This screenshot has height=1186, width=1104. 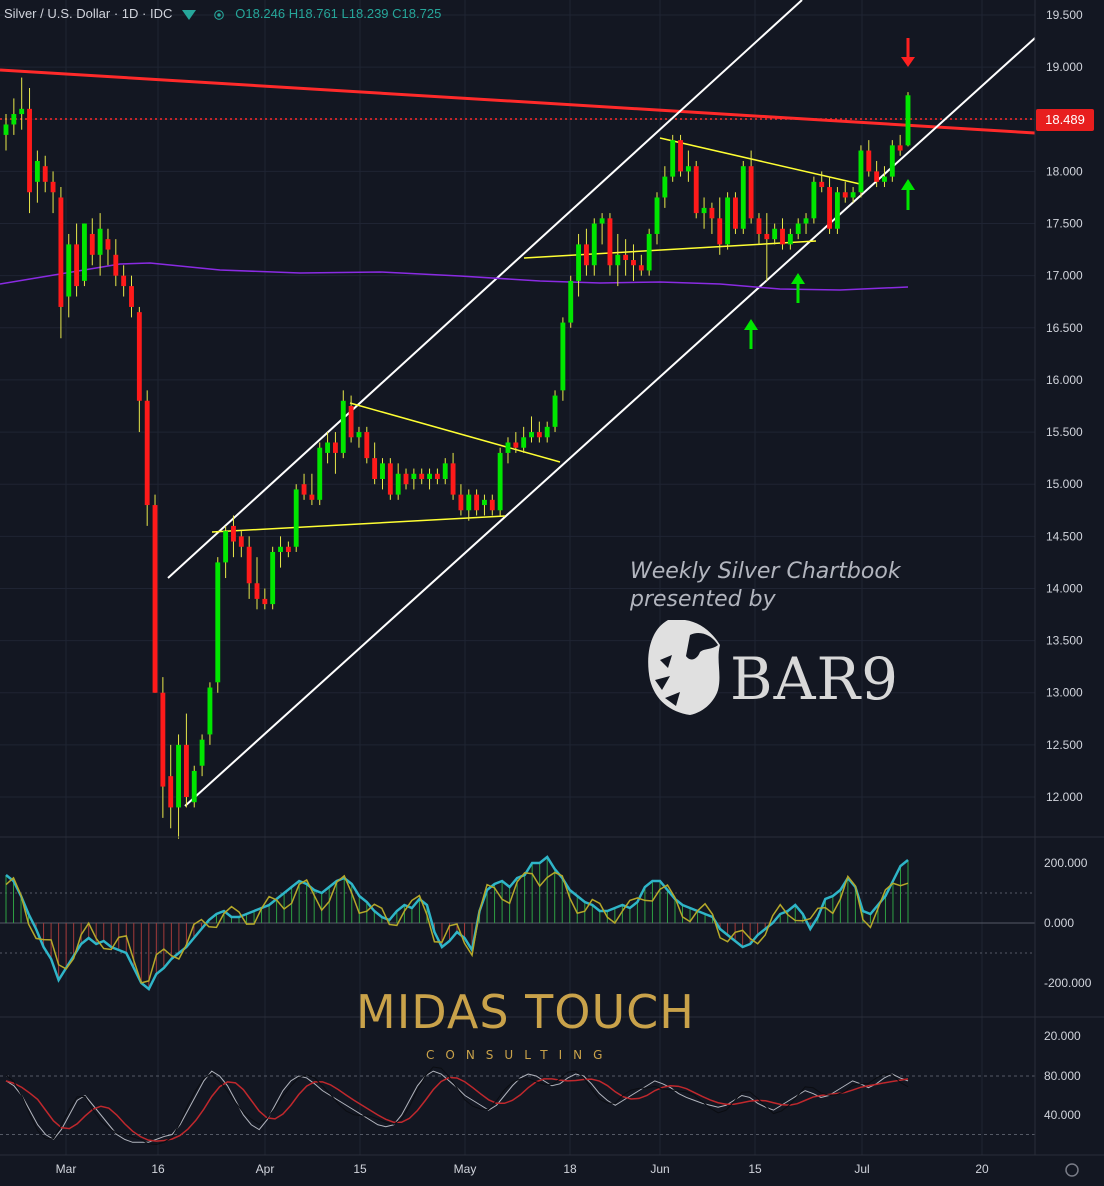 I want to click on stoch-extra-line, so click(x=457, y=1105).